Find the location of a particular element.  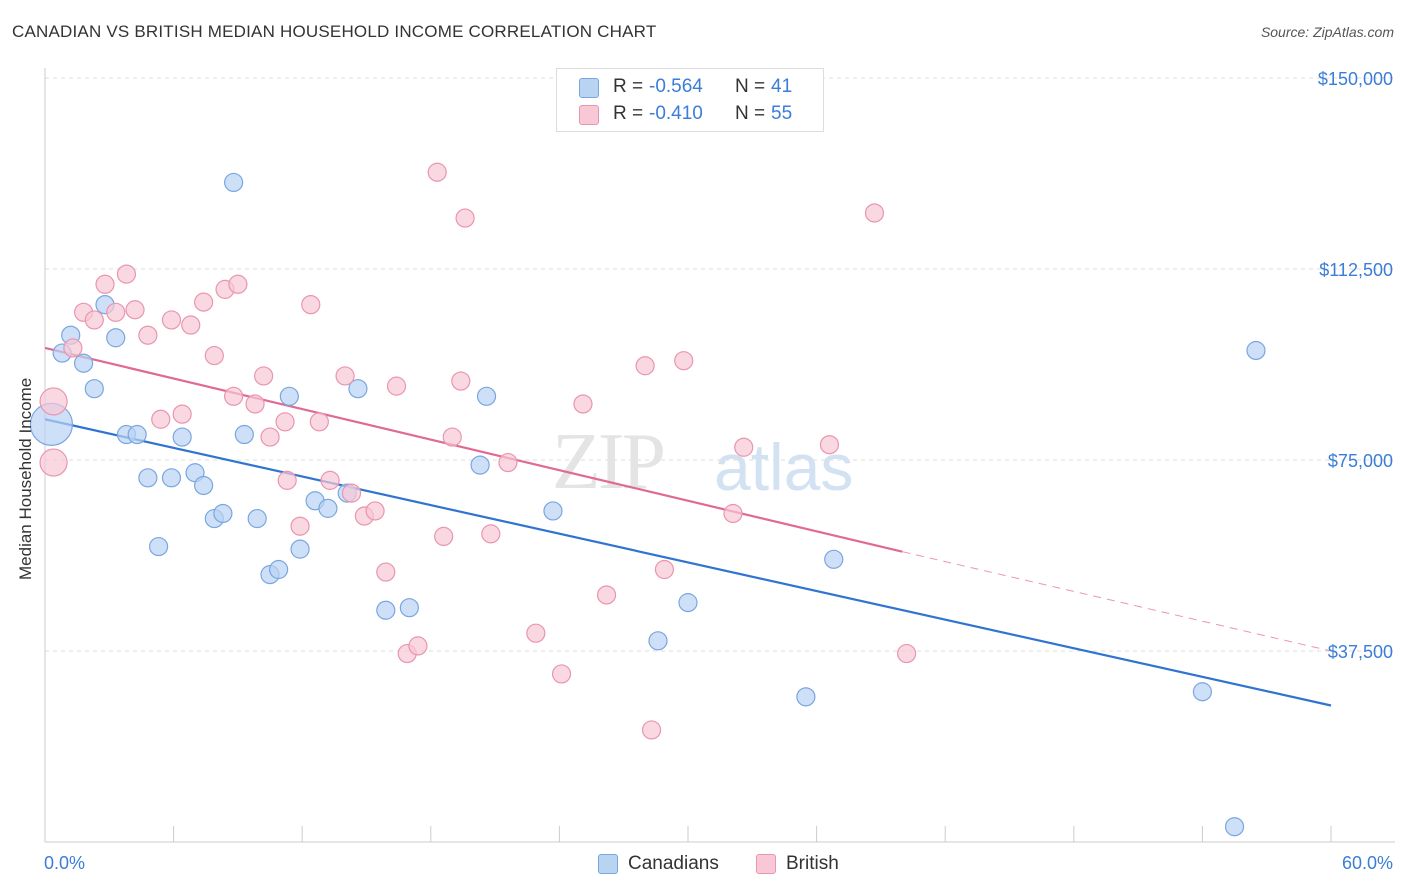

y-tick-label: $75,000 is located at coordinates (1360, 461).